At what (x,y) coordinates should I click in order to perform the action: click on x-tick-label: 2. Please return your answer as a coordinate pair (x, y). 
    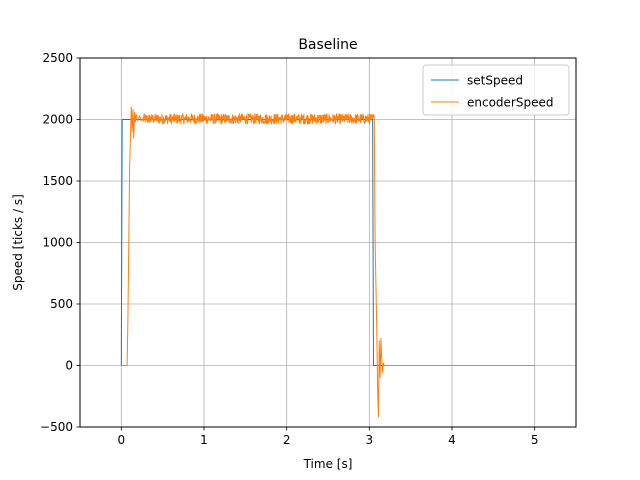
    Looking at the image, I should click on (287, 440).